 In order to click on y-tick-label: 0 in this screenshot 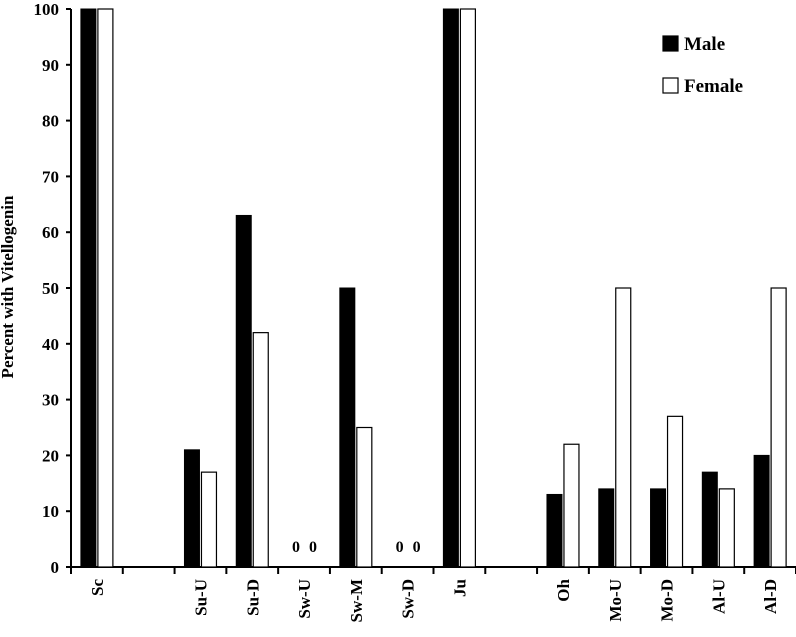, I will do `click(55, 567)`.